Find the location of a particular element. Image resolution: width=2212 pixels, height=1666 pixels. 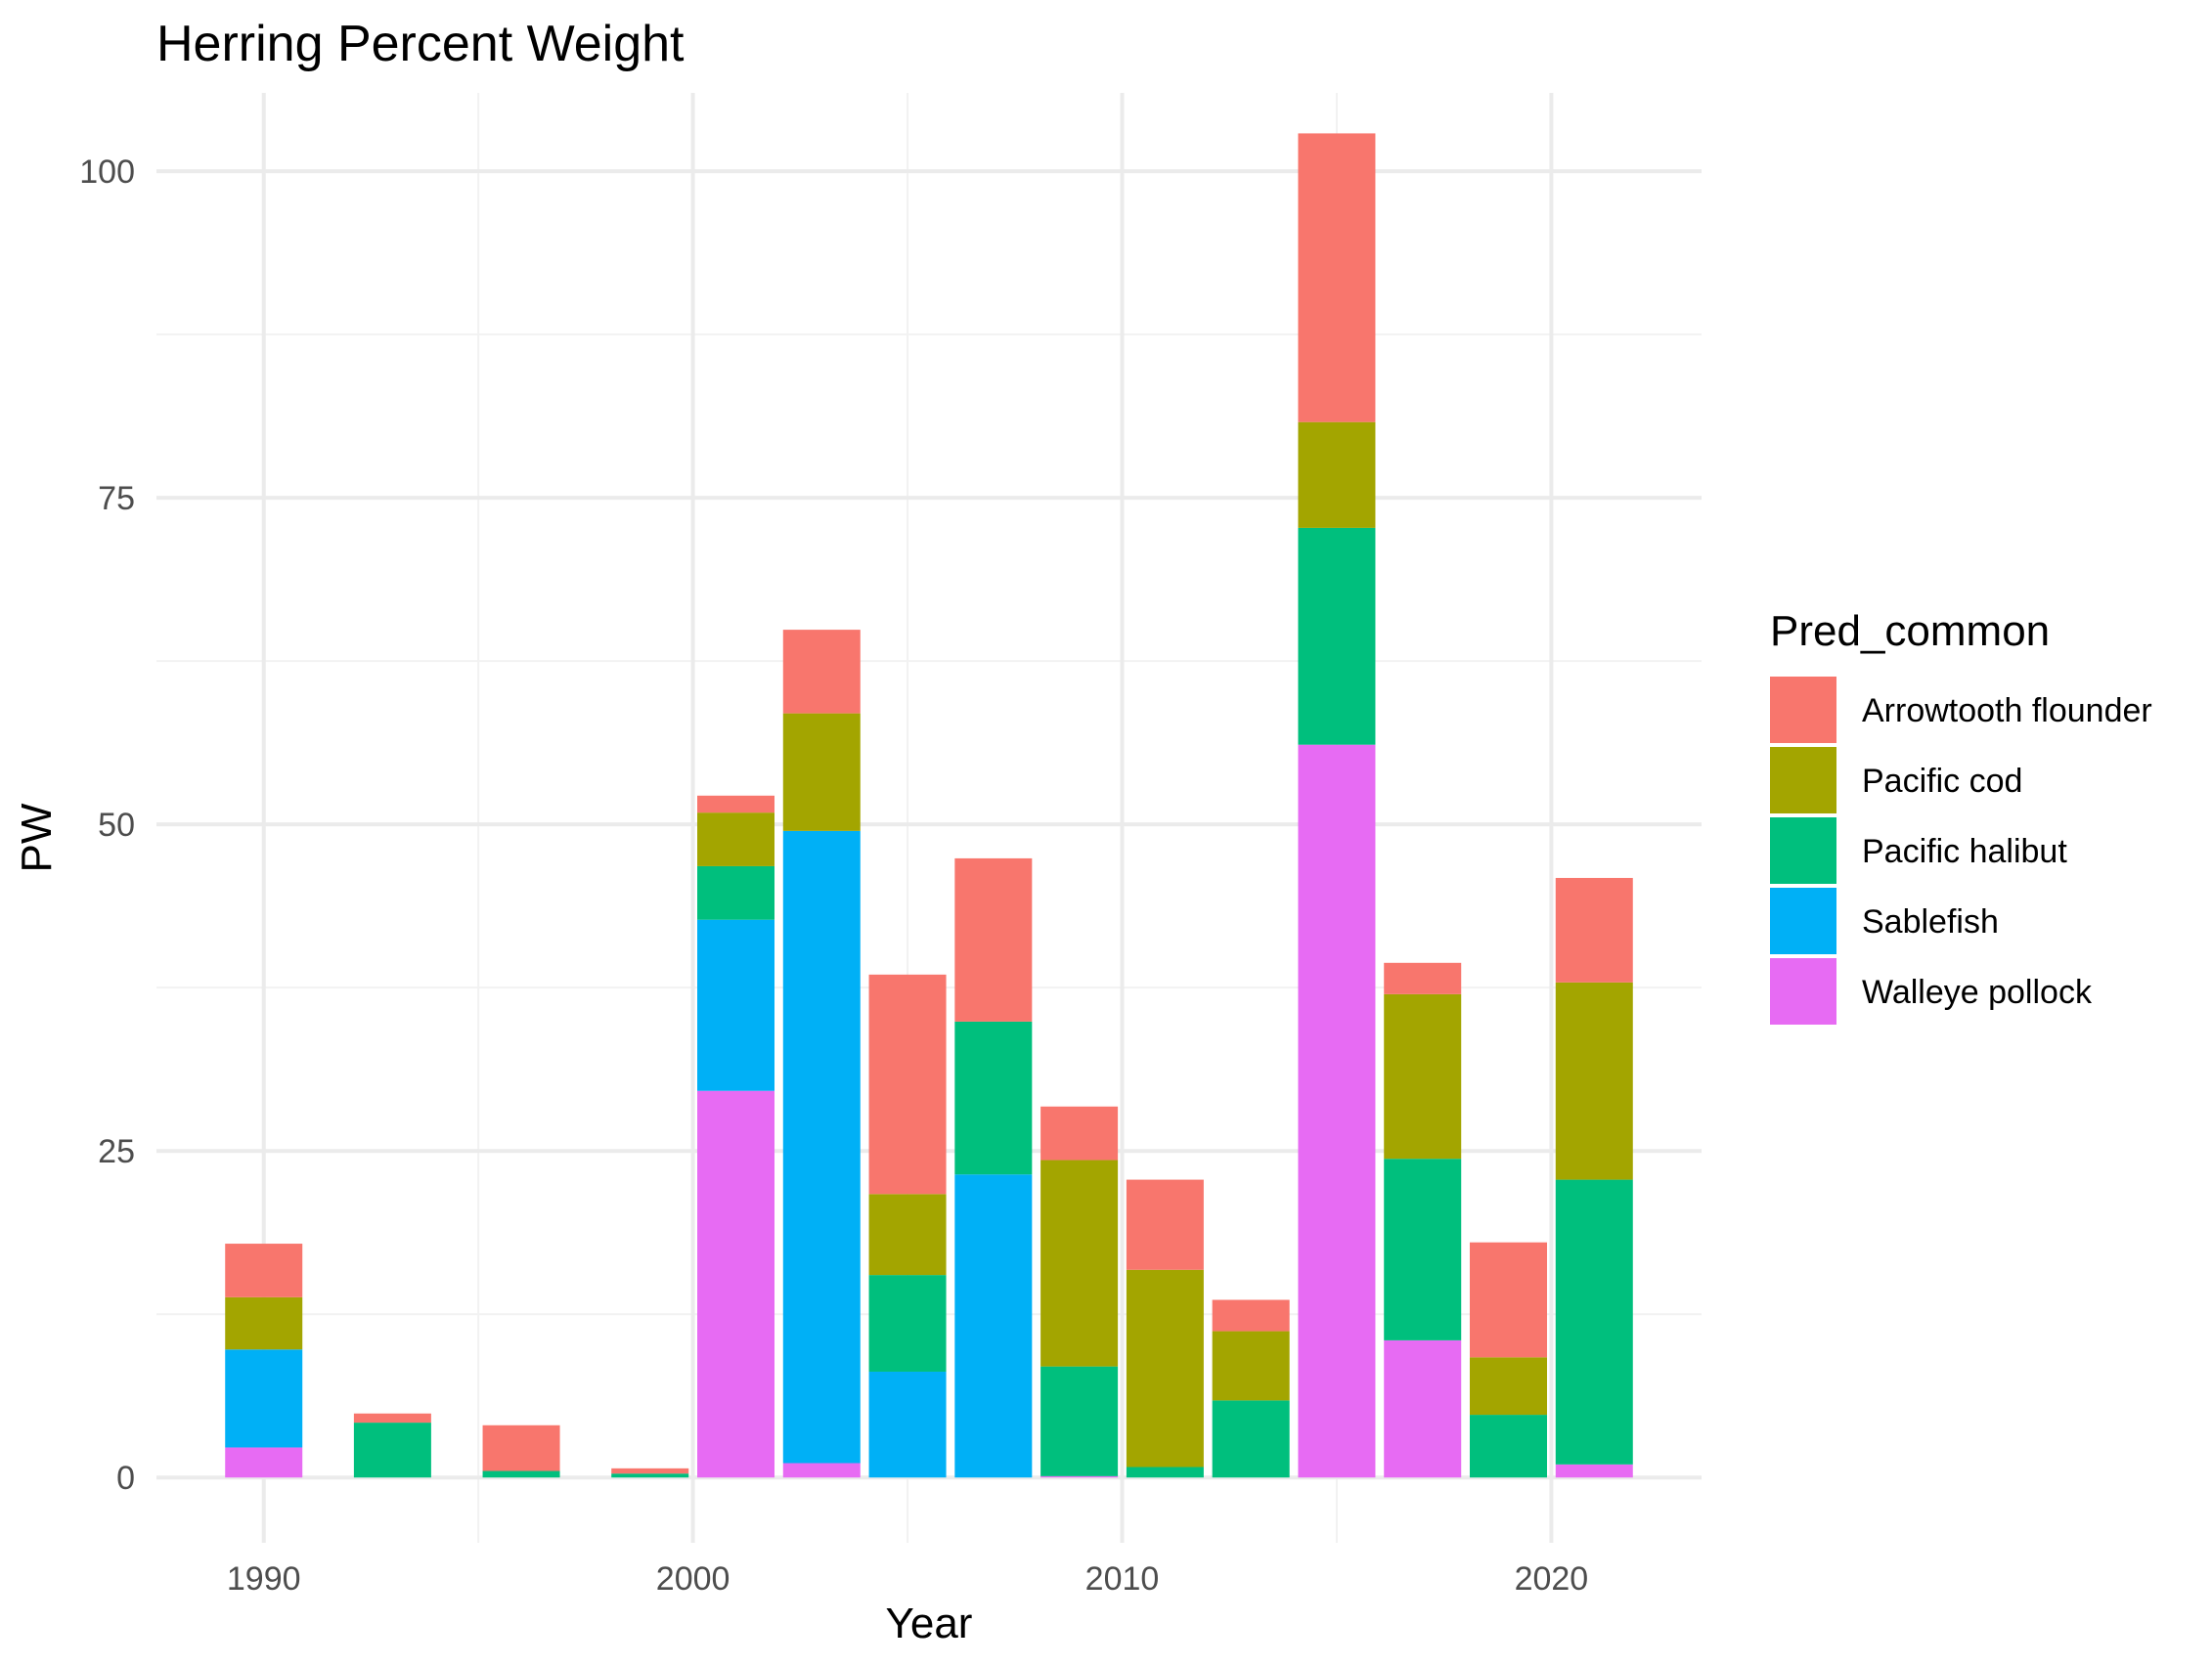

y-axis-ticks: 0 25 50 75 100 is located at coordinates (107, 825).